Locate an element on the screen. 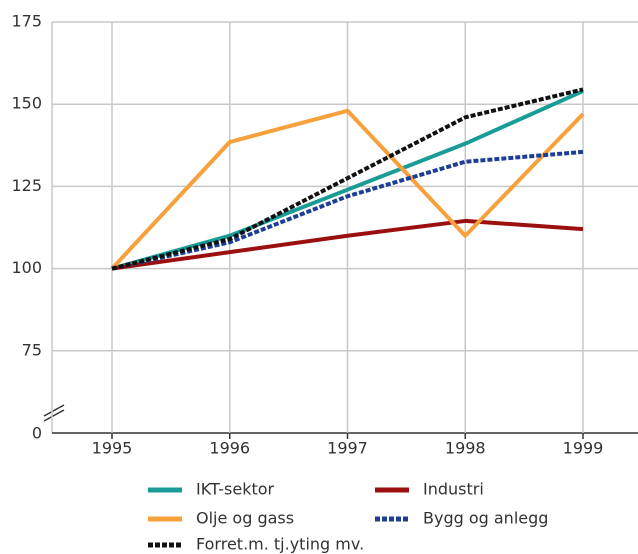  legend-label: IKT-sektor is located at coordinates (235, 489).